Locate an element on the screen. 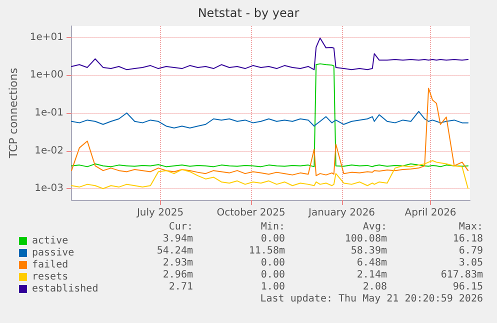 Image resolution: width=497 pixels, height=323 pixels. text: 2.96m is located at coordinates (177, 275).